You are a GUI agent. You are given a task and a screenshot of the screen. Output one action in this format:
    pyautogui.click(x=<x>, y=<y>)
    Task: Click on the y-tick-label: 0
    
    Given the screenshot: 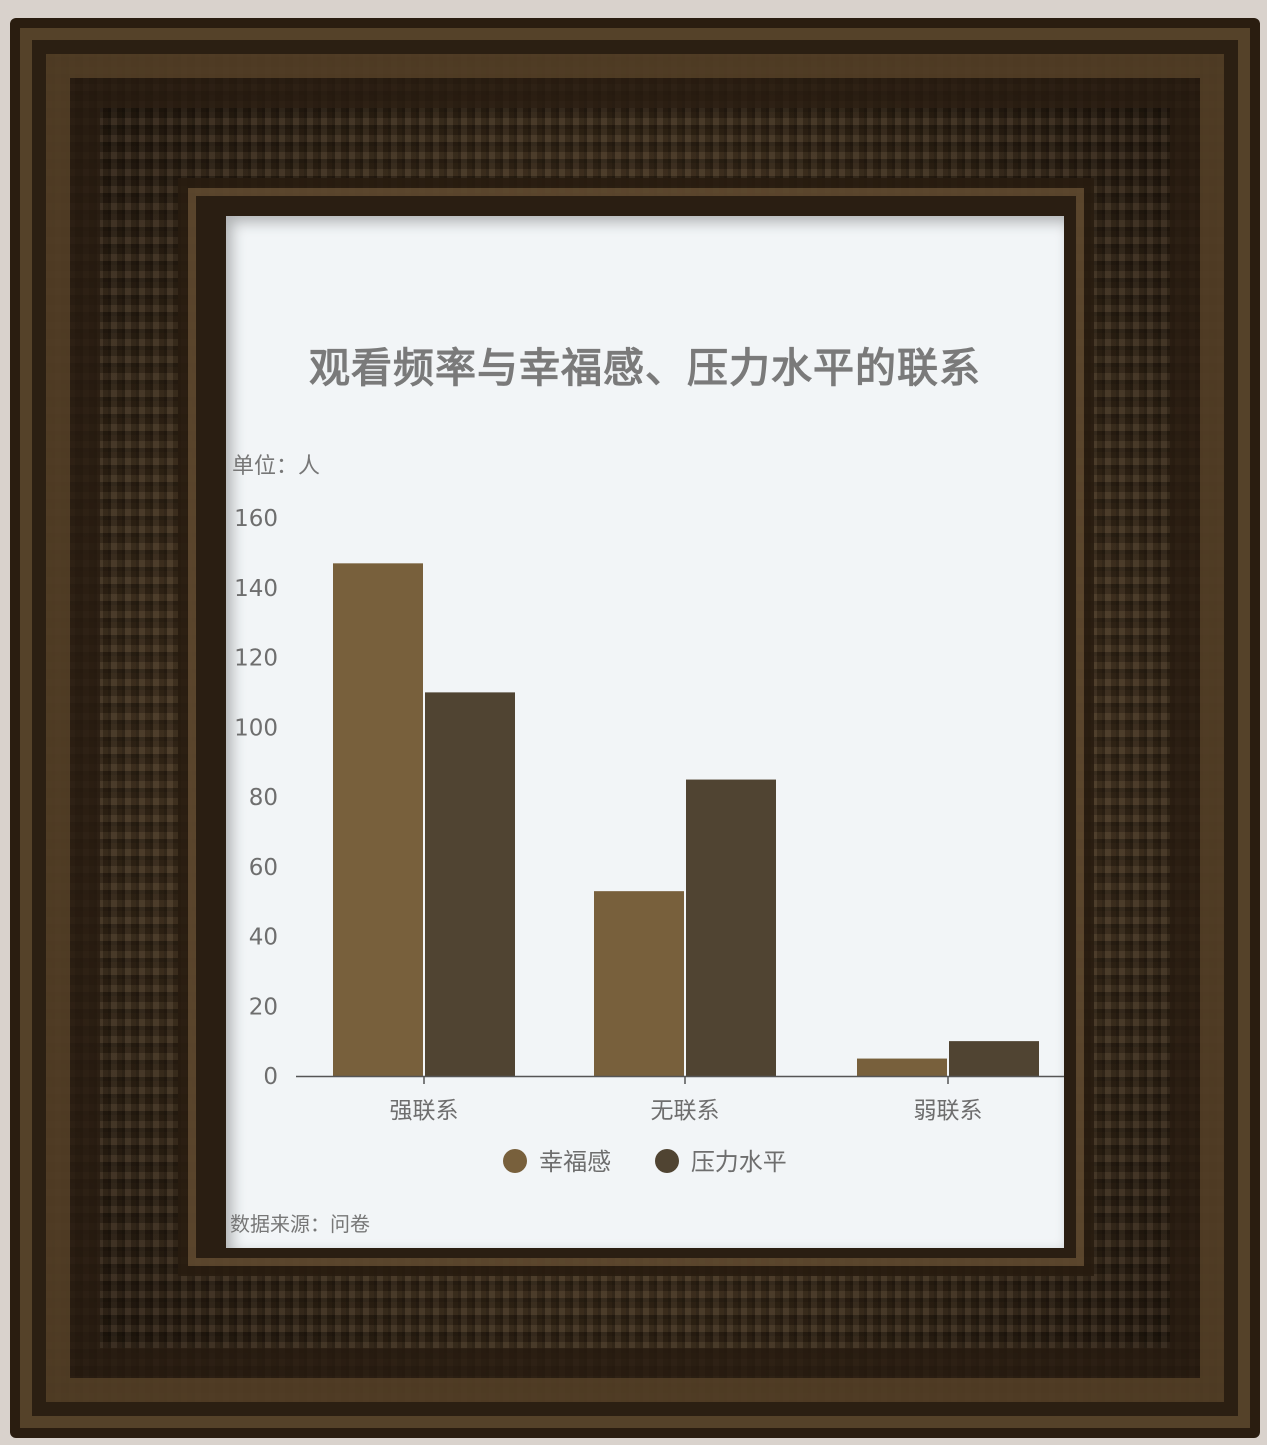 What is the action you would take?
    pyautogui.click(x=270, y=1077)
    